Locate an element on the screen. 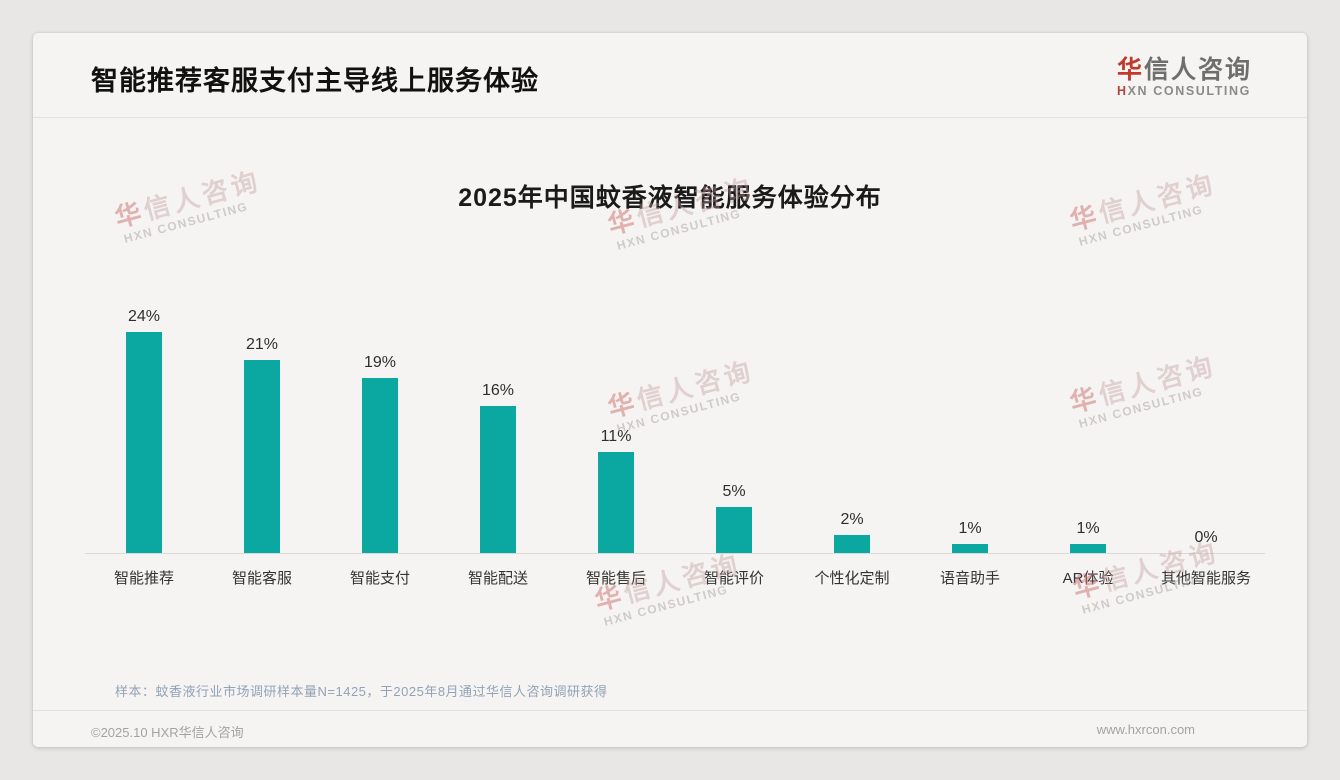  x-axis-label: 智能推荐 is located at coordinates (143, 578).